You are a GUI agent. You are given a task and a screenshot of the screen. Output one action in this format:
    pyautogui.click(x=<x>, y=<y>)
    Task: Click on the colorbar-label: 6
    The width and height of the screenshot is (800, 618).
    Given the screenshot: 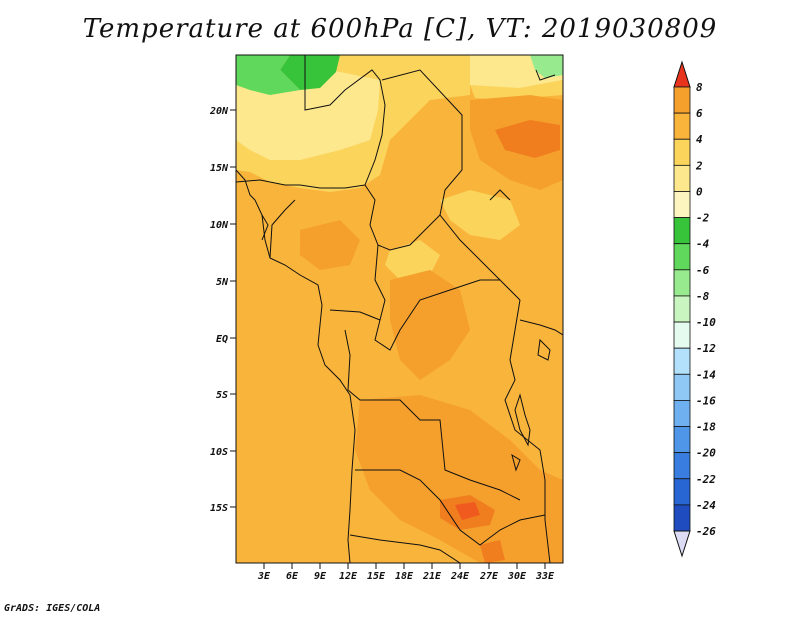 What is the action you would take?
    pyautogui.click(x=699, y=113)
    